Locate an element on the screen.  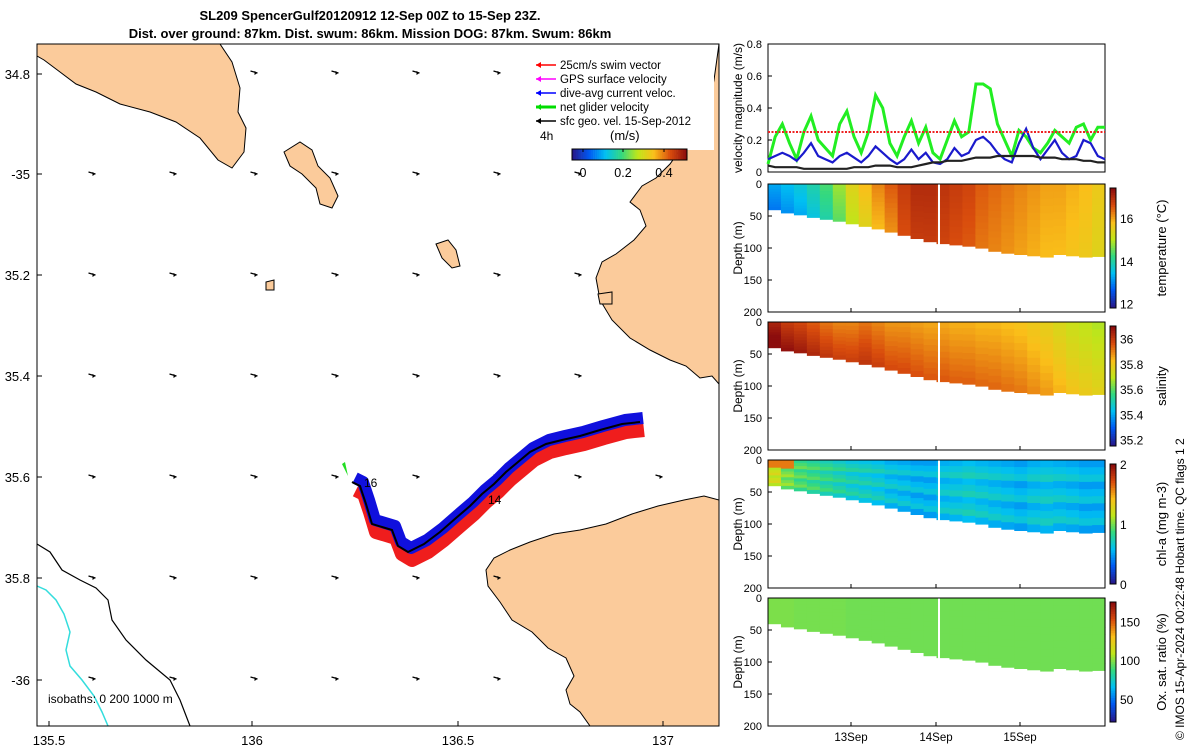
section-colorbar-frame is located at coordinates (1113, 248).